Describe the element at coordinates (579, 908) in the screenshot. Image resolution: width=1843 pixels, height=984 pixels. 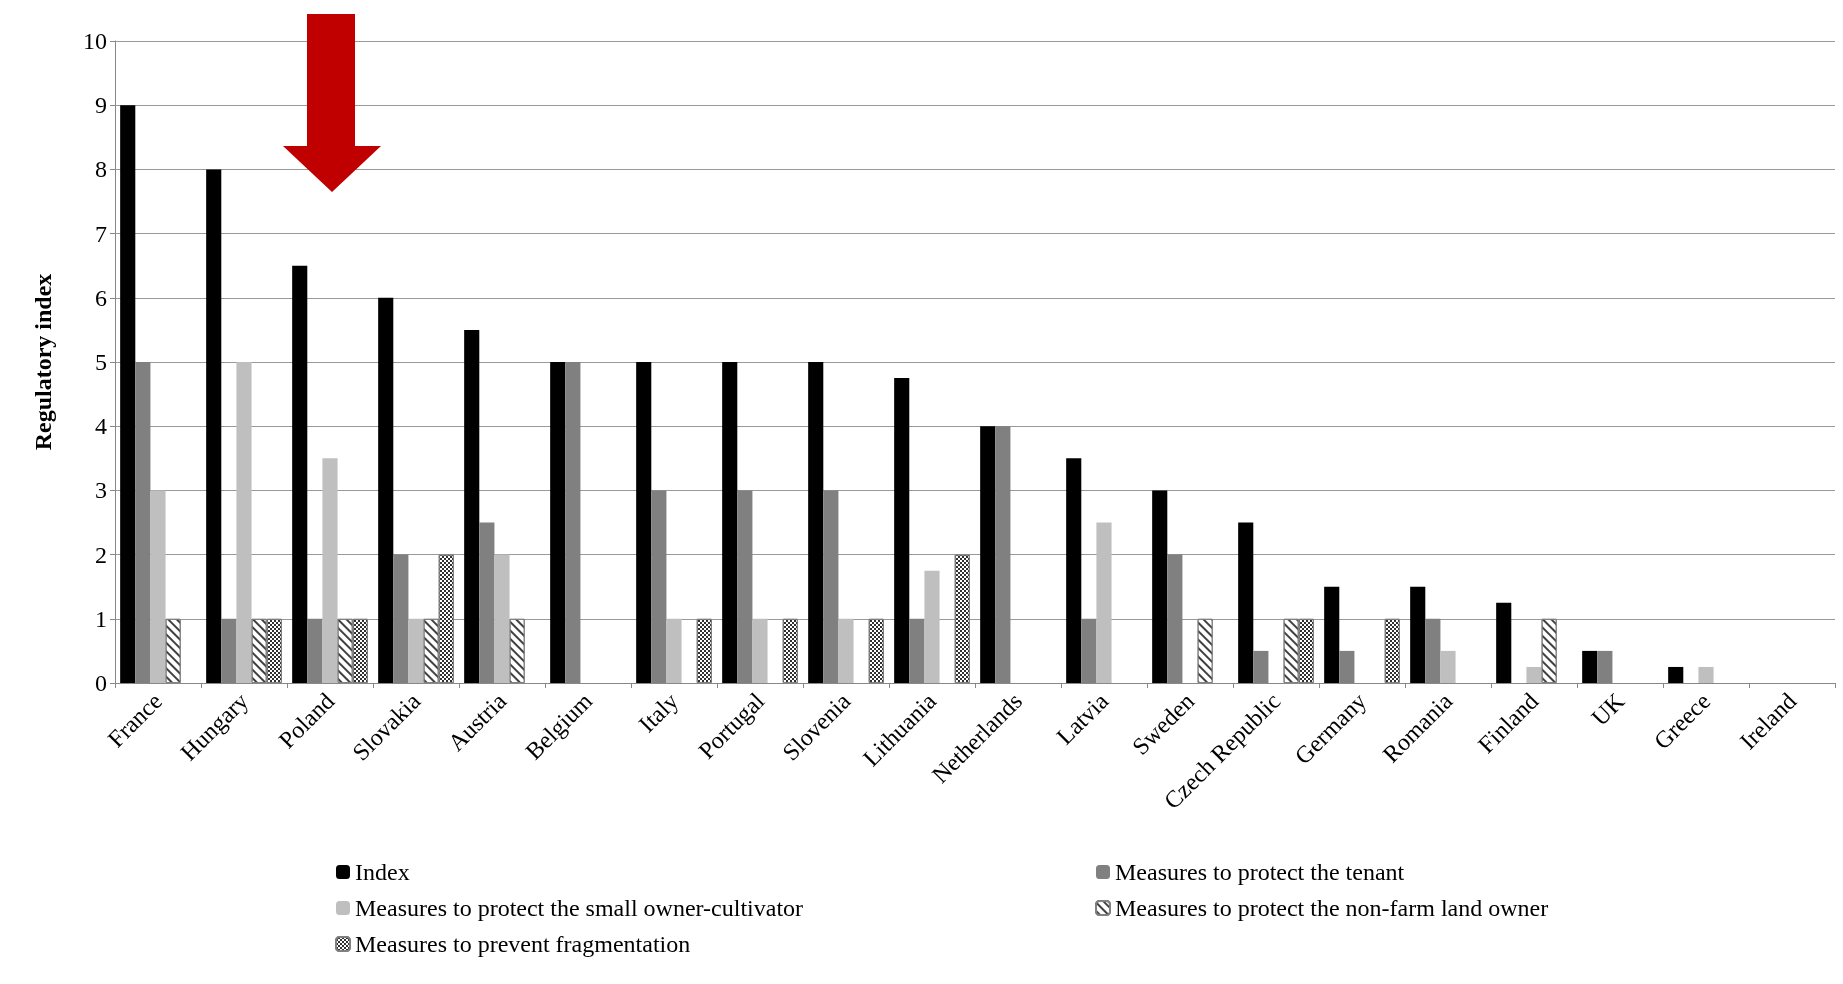
I see `legend-label: Measures to protect the small owner-cultivator` at that location.